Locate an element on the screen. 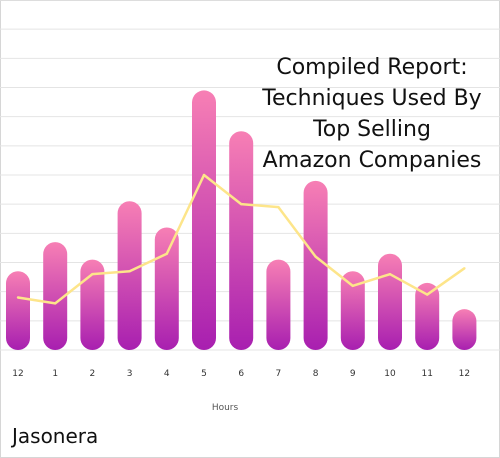  x-tick-labels: 12 1 2 3 4 5 6 7 8 9 10 11 12 is located at coordinates (241, 374).